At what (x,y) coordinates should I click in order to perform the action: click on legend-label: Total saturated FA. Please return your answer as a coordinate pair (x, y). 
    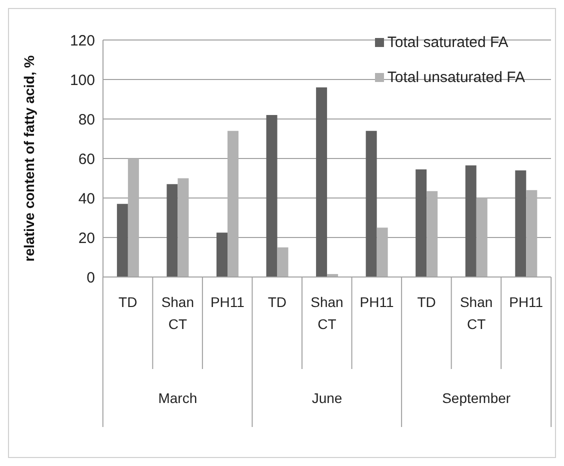
    Looking at the image, I should click on (448, 42).